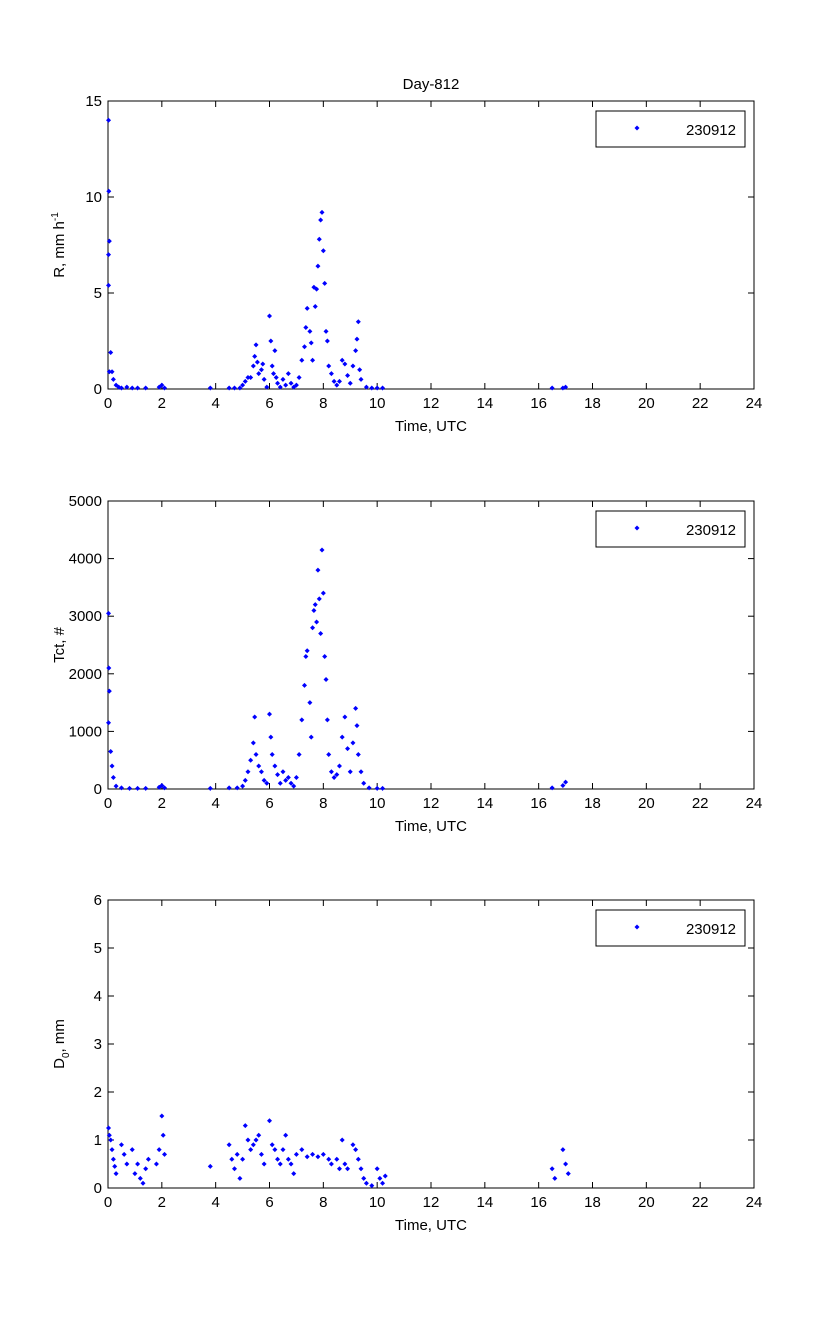 The image size is (833, 1334). What do you see at coordinates (431, 426) in the screenshot?
I see `x-axis-label: Time, UTC` at bounding box center [431, 426].